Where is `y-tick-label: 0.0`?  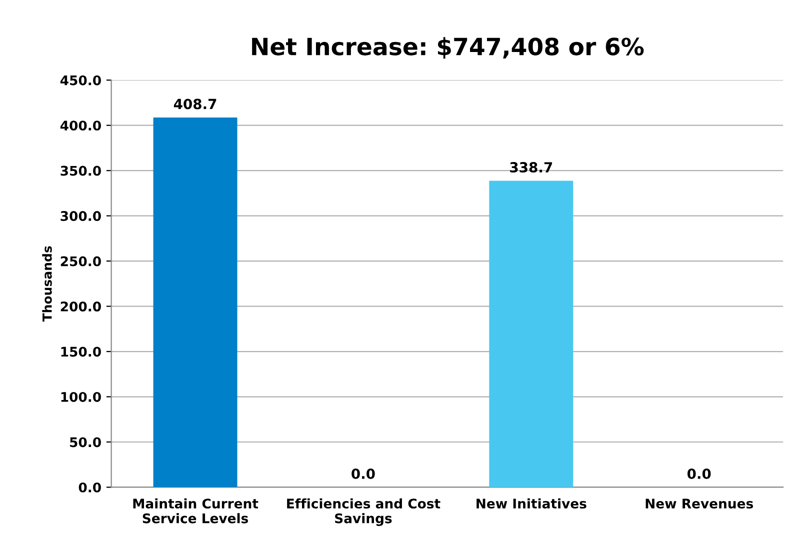
y-tick-label: 0.0 is located at coordinates (89, 487).